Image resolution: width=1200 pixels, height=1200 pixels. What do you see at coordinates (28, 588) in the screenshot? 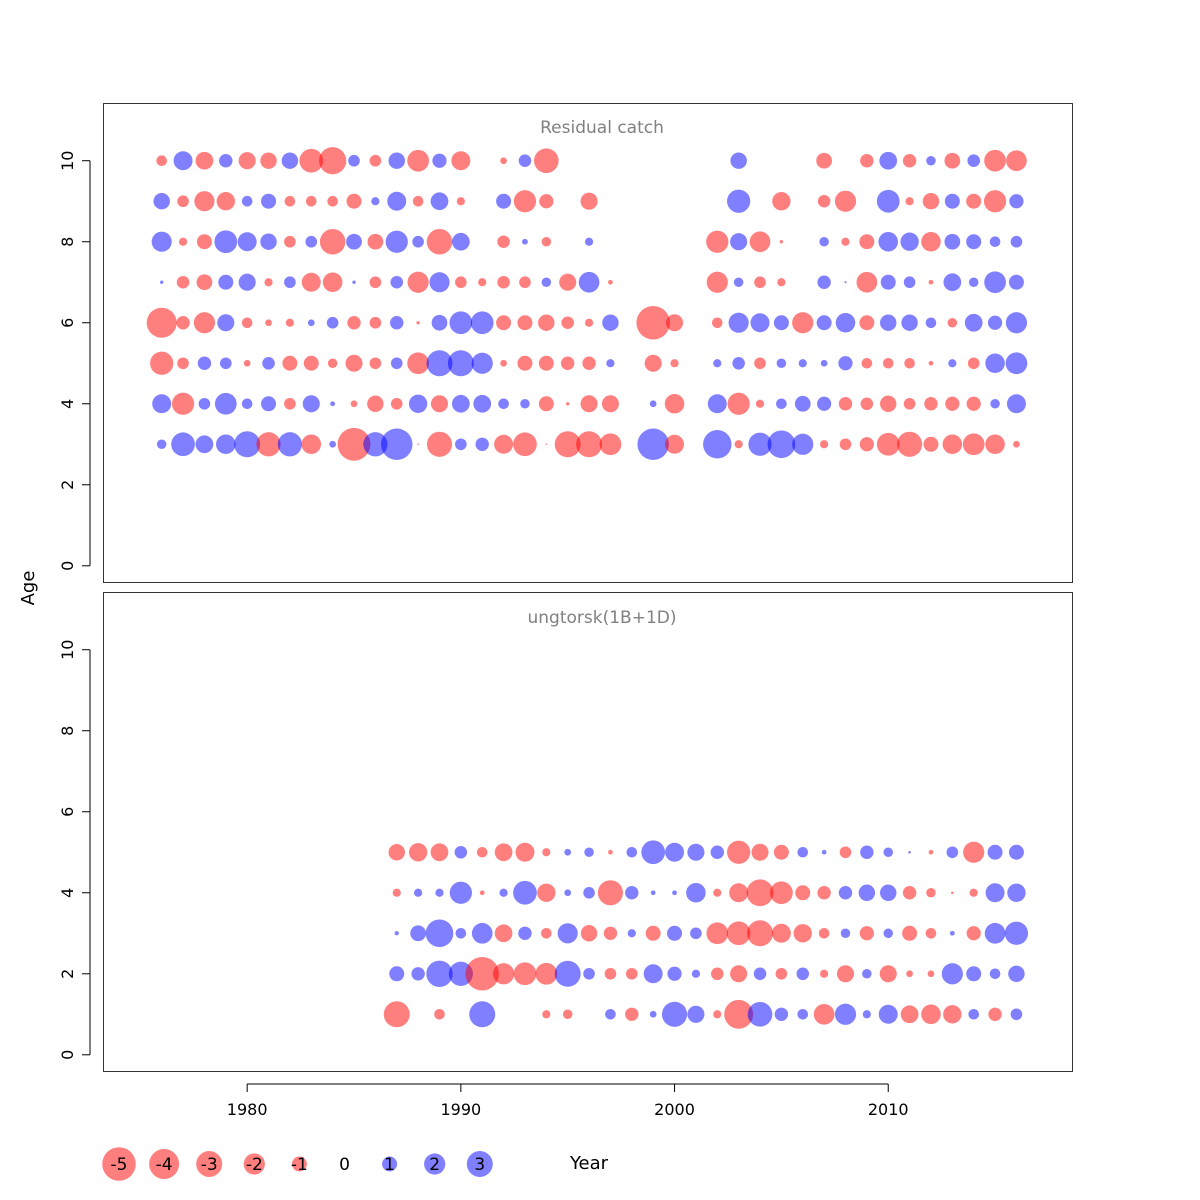
I see `y-axis-title: Age` at bounding box center [28, 588].